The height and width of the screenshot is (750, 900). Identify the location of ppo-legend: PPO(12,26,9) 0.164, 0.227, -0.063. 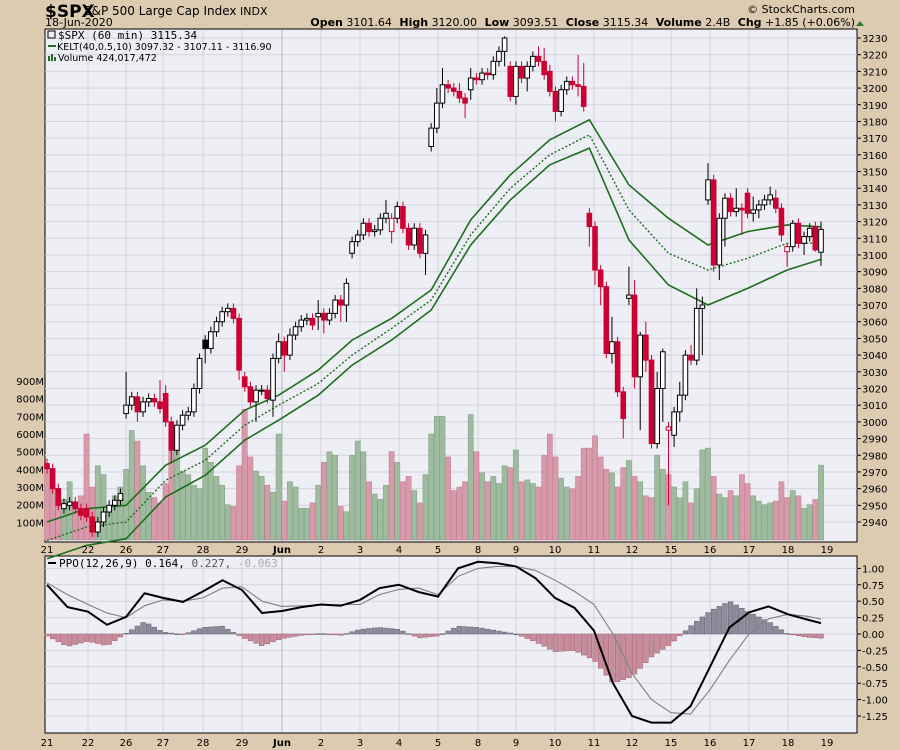
(163, 563).